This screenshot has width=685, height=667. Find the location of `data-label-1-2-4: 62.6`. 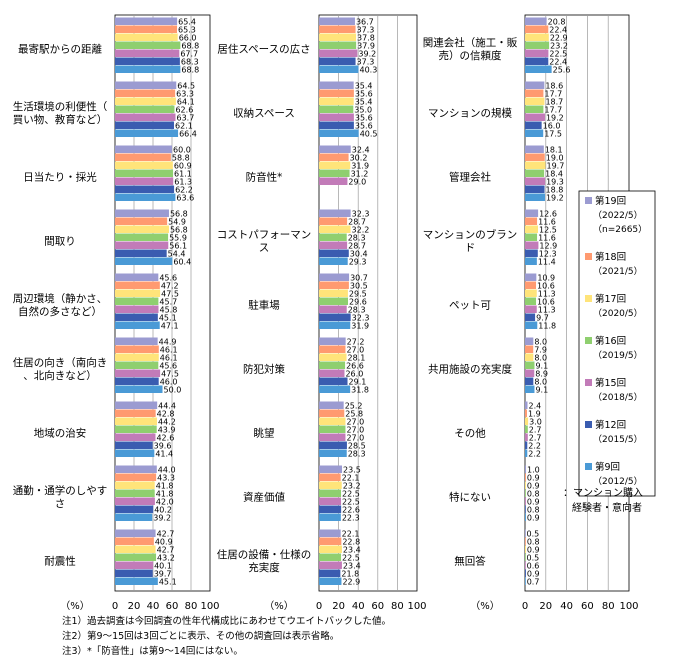

data-label-1-2-4: 62.6 is located at coordinates (184, 109).